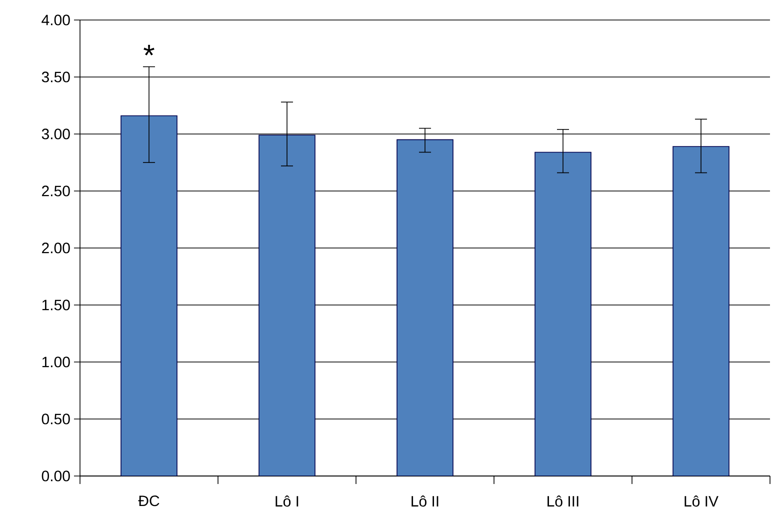  What do you see at coordinates (56, 248) in the screenshot?
I see `y-tick-label: 2.00` at bounding box center [56, 248].